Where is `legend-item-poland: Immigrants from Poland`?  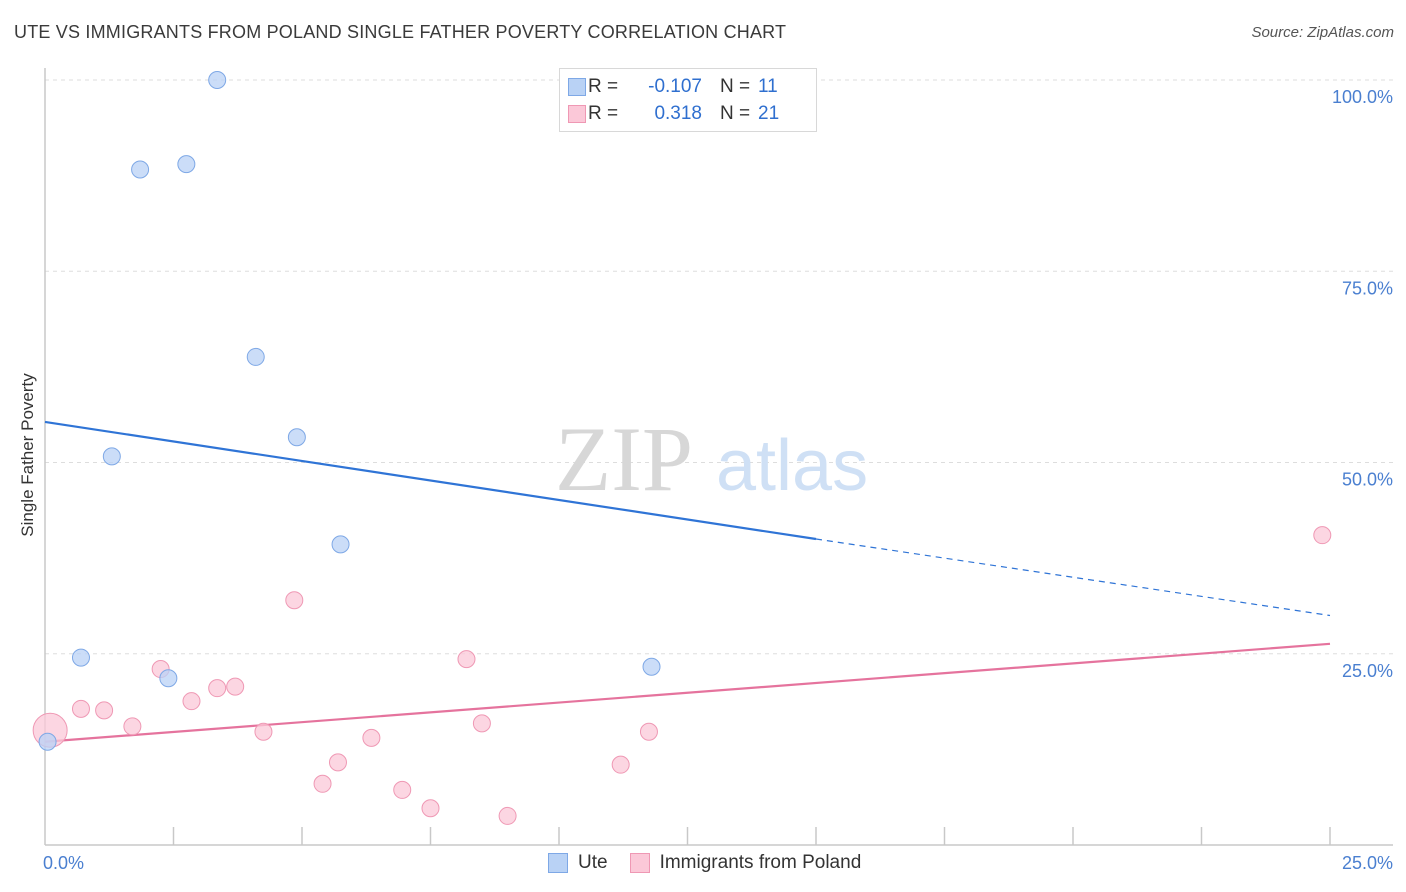
legend-item-poland: Immigrants from Poland is located at coordinates (745, 863).